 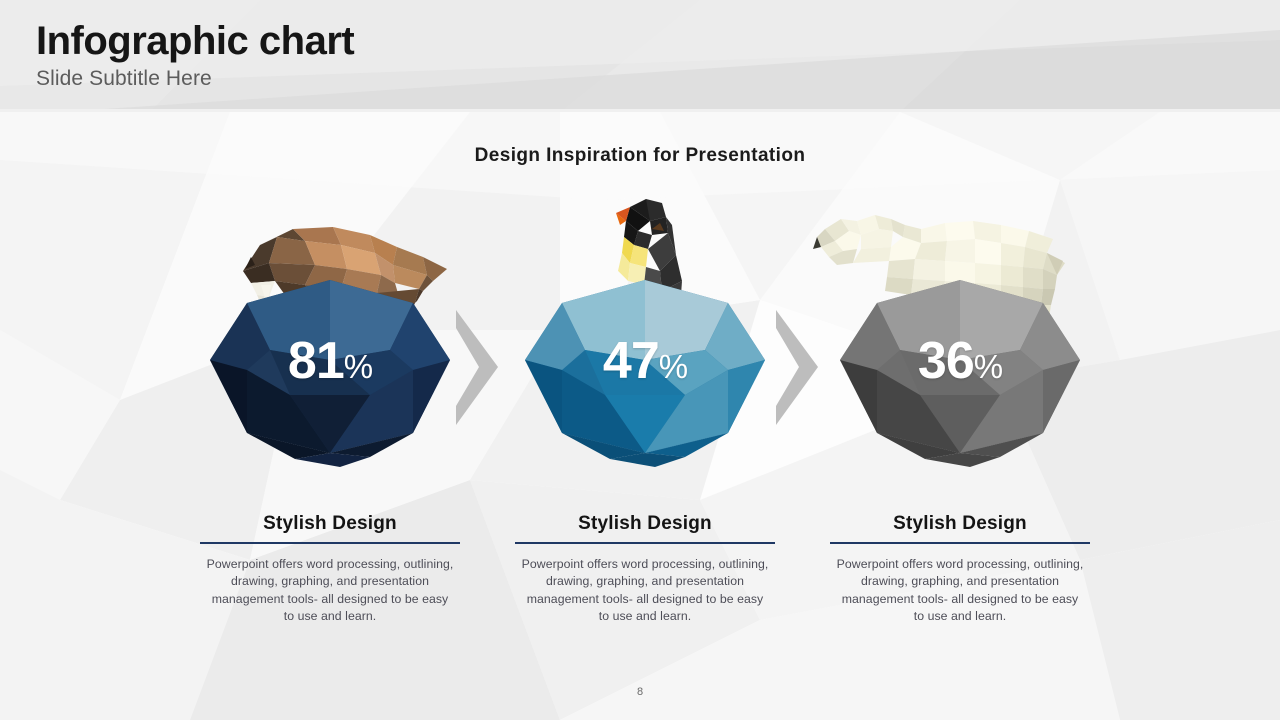 I want to click on card-3-title: Stylish Design, so click(x=960, y=523).